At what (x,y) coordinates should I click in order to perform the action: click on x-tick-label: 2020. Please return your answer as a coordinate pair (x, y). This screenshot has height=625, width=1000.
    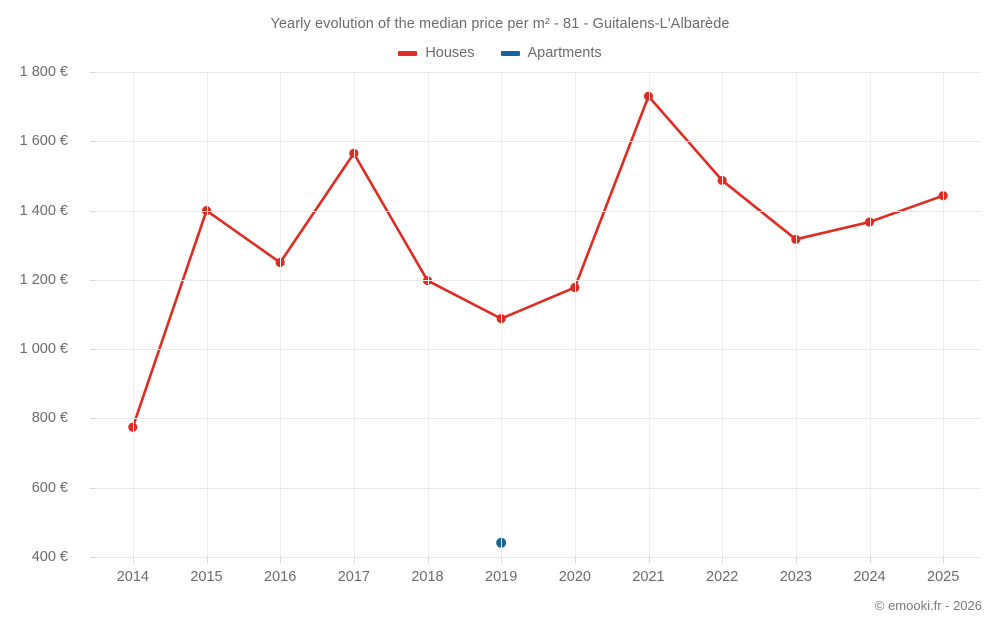
    Looking at the image, I should click on (574, 577).